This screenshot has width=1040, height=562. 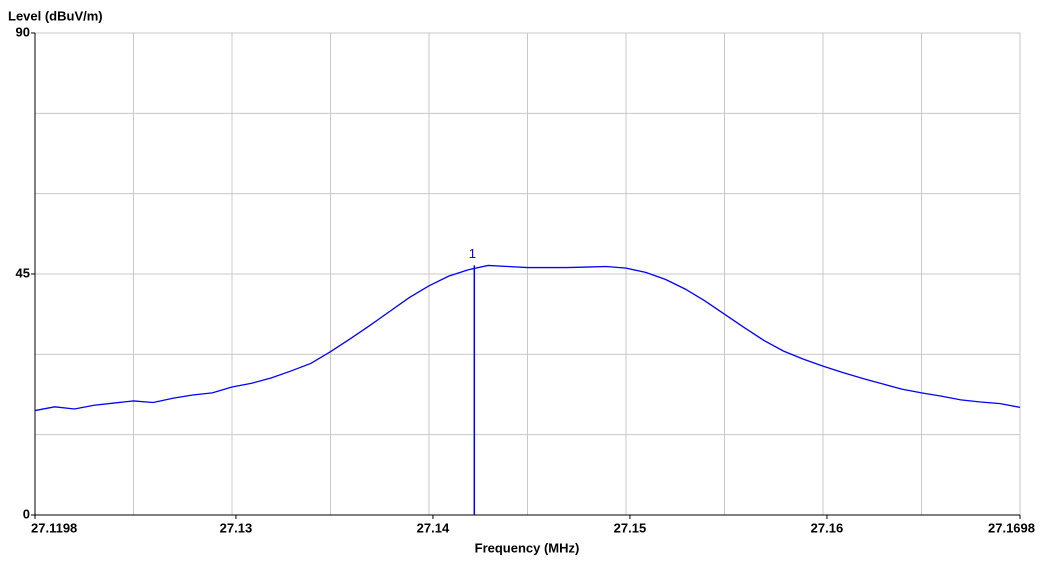 What do you see at coordinates (827, 527) in the screenshot?
I see `x-tick-label: 27.16` at bounding box center [827, 527].